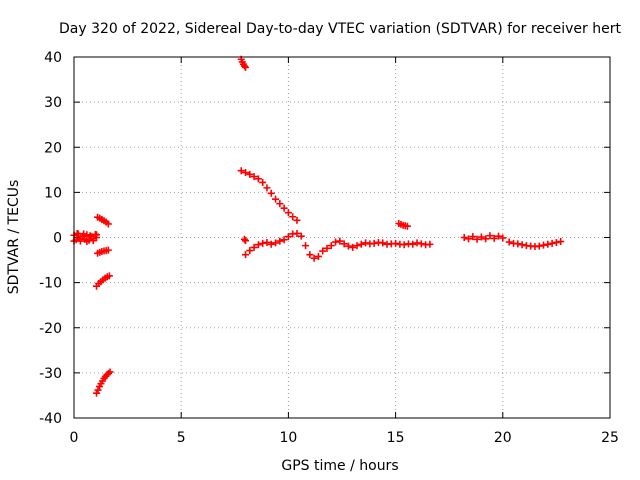  Describe the element at coordinates (57, 239) in the screenshot. I see `y-tick-label: 0` at that location.